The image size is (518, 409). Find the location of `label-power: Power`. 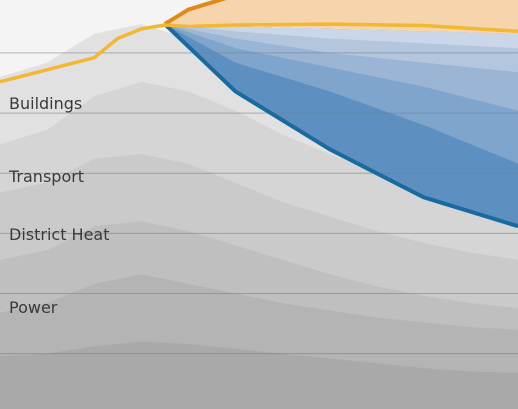

label-power: Power is located at coordinates (33, 307).